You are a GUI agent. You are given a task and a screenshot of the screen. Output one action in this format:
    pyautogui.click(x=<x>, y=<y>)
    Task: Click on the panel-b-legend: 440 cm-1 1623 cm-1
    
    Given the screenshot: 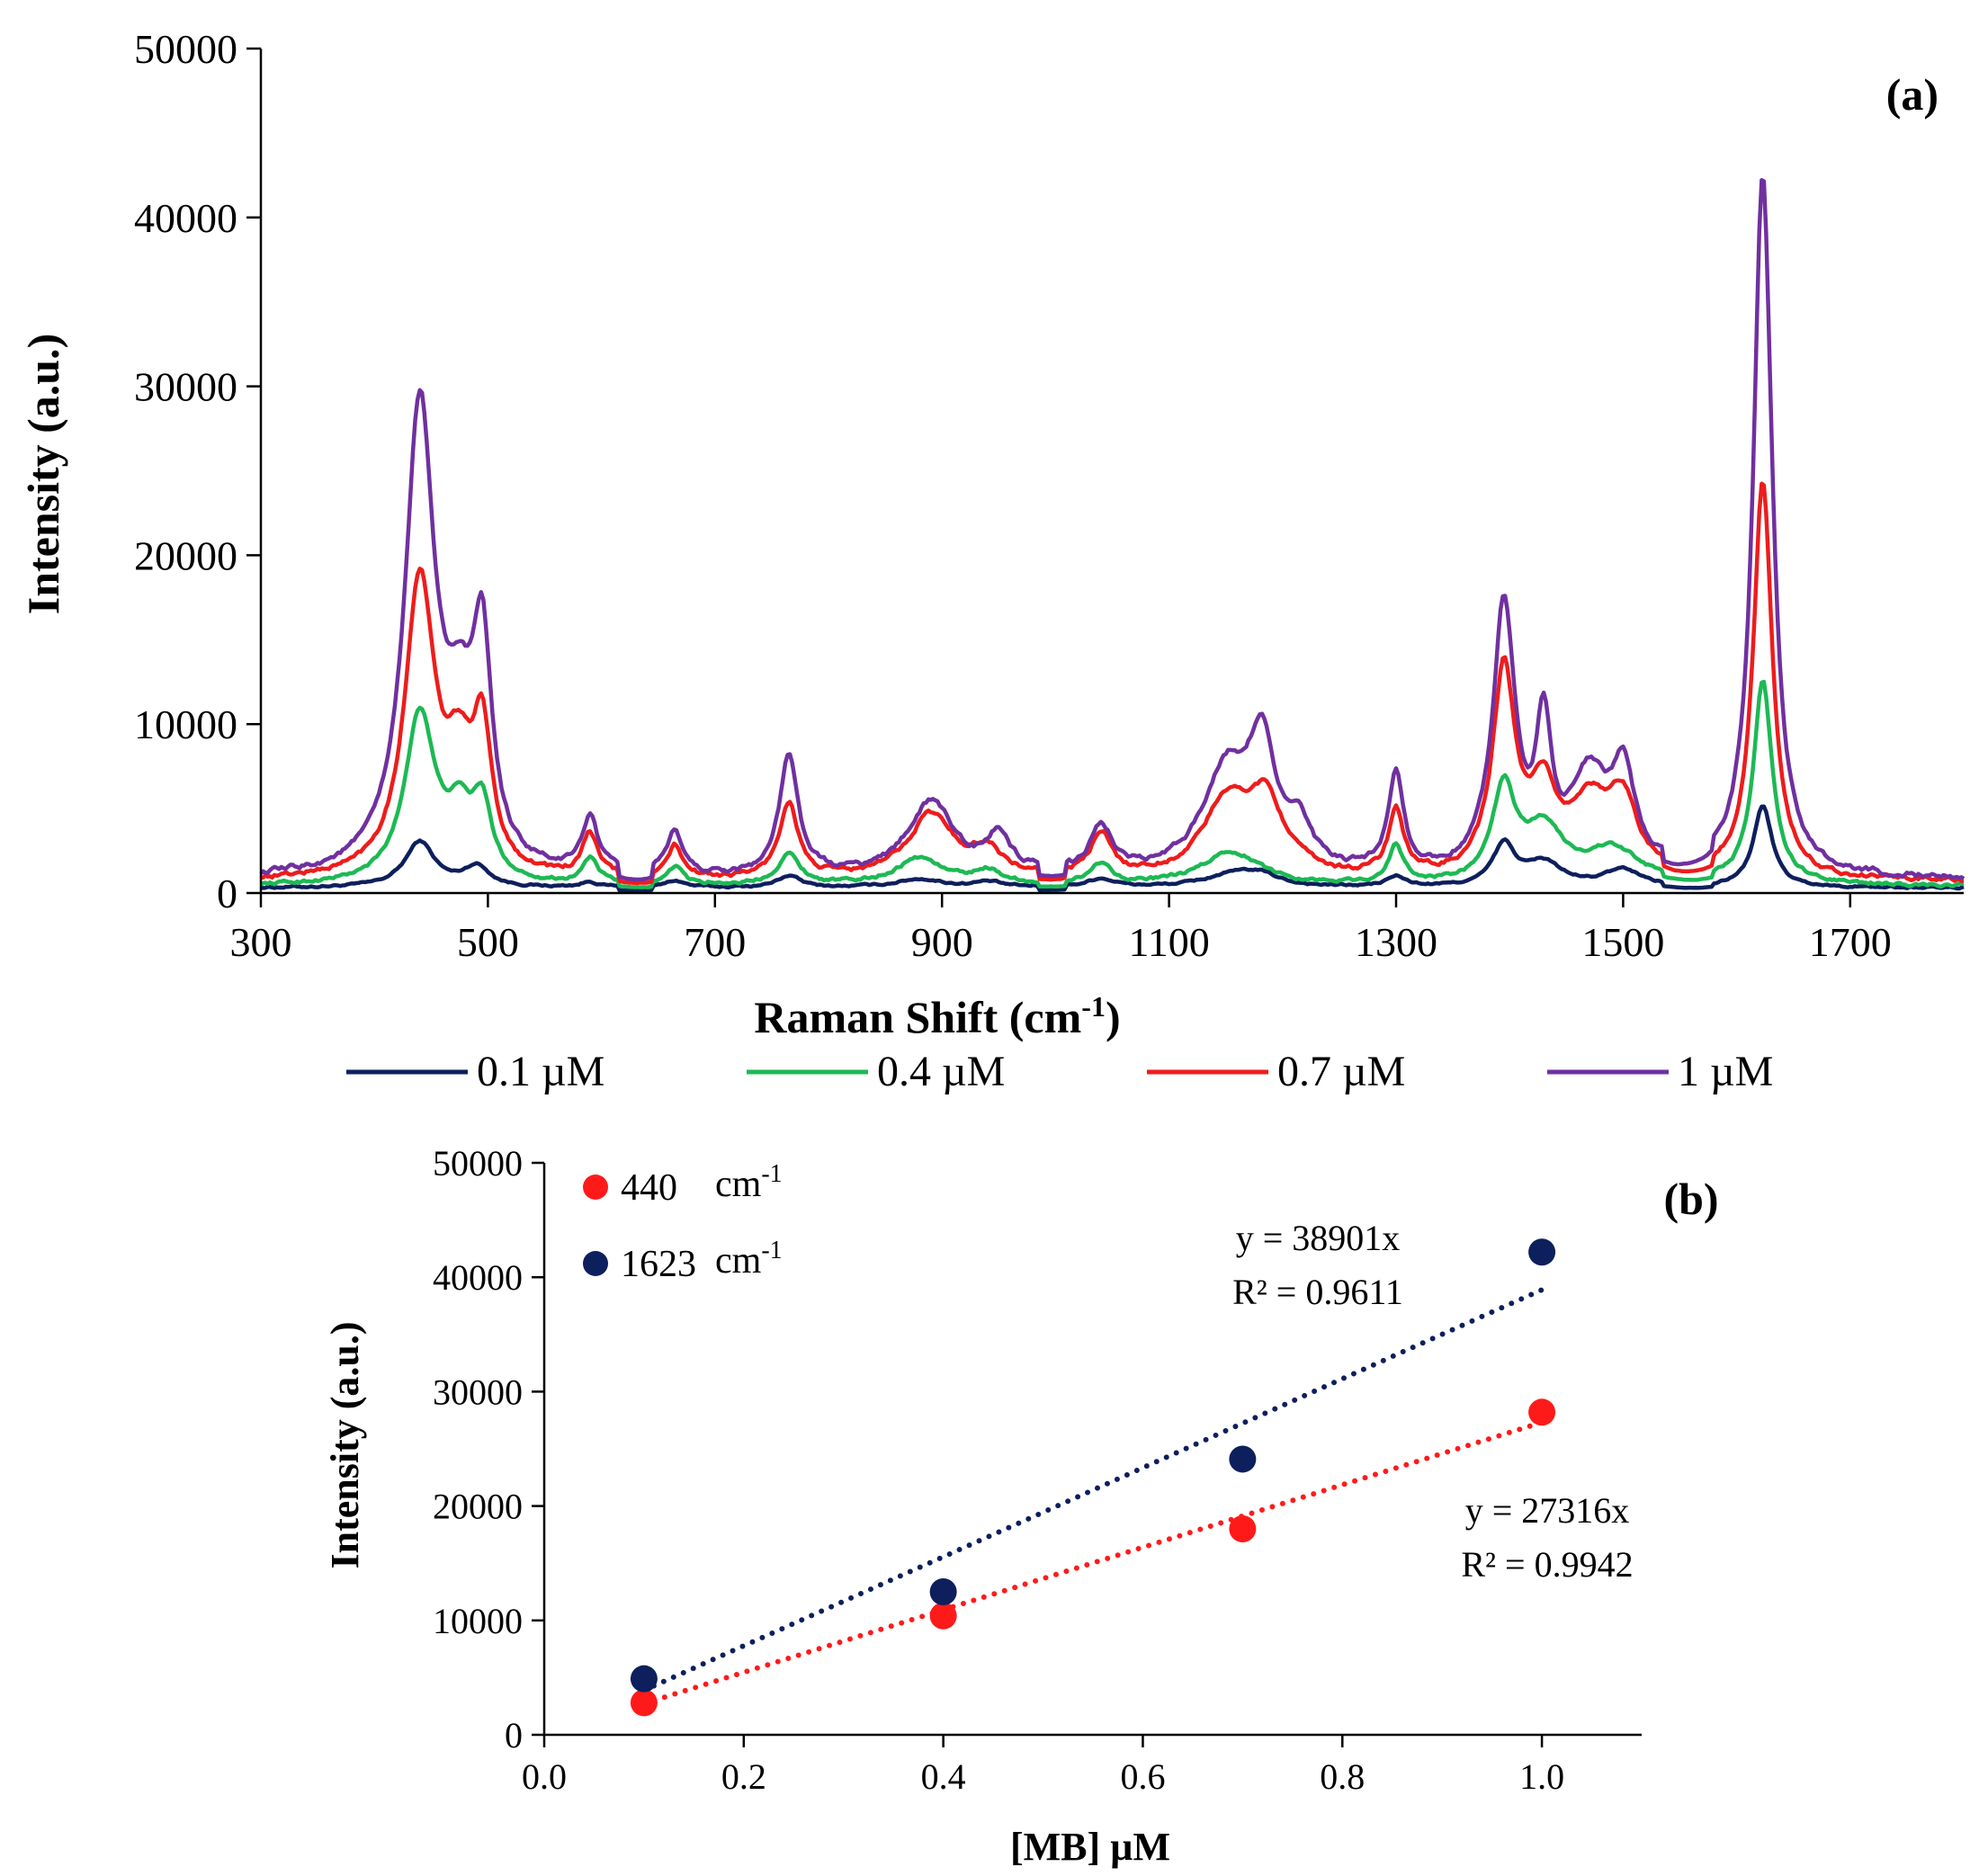 What is the action you would take?
    pyautogui.click(x=683, y=1222)
    